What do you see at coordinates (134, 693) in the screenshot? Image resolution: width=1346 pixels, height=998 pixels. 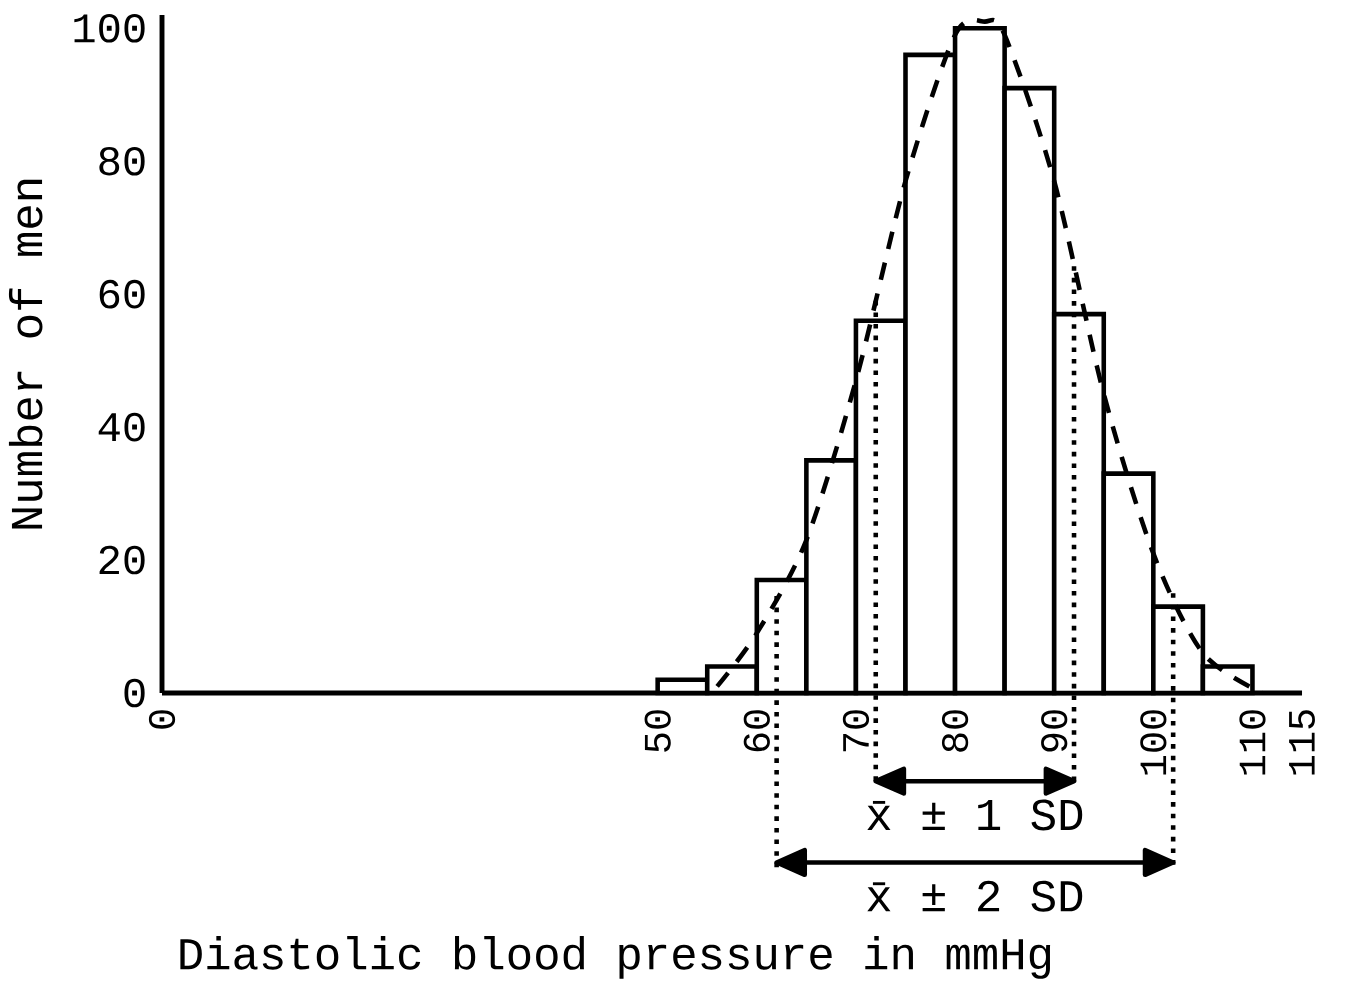 I see `y-tick-label: 0` at bounding box center [134, 693].